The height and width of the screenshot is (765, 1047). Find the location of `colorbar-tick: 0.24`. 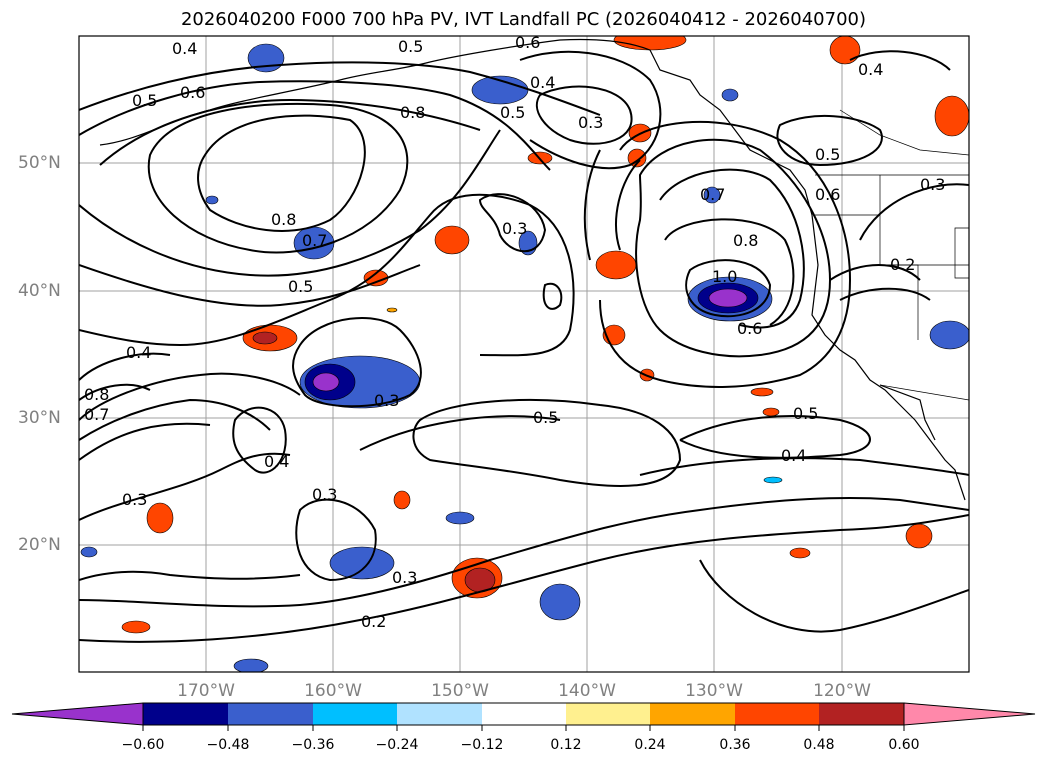

colorbar-tick: 0.24 is located at coordinates (650, 745).